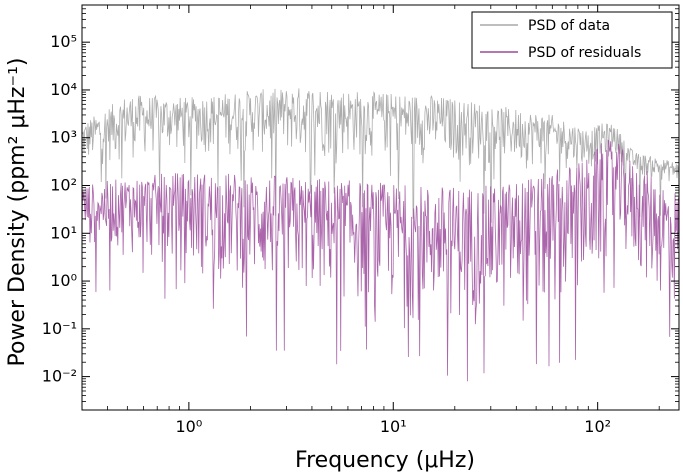 Image resolution: width=683 pixels, height=475 pixels. What do you see at coordinates (63, 89) in the screenshot?
I see `y-tick-label: 10⁴` at bounding box center [63, 89].